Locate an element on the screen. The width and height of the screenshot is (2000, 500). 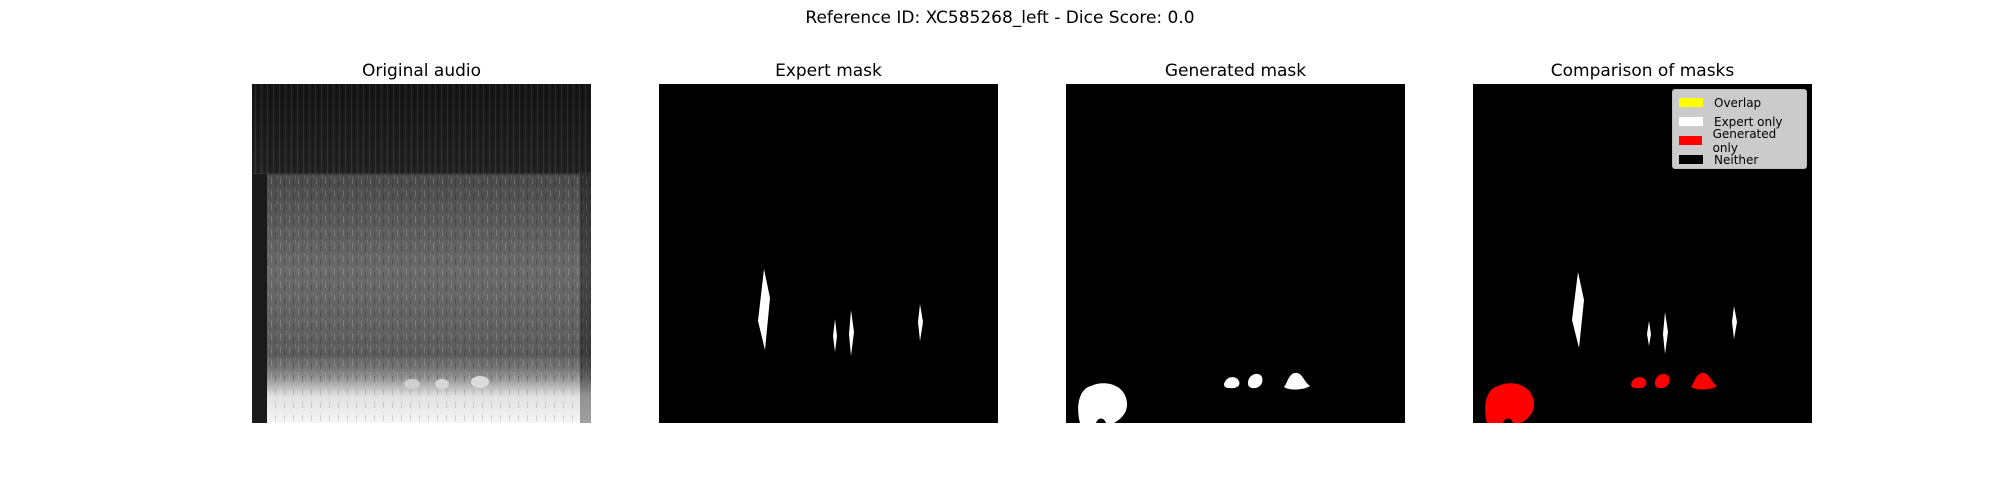
panel-title-generated: Generated mask is located at coordinates (1235, 71).